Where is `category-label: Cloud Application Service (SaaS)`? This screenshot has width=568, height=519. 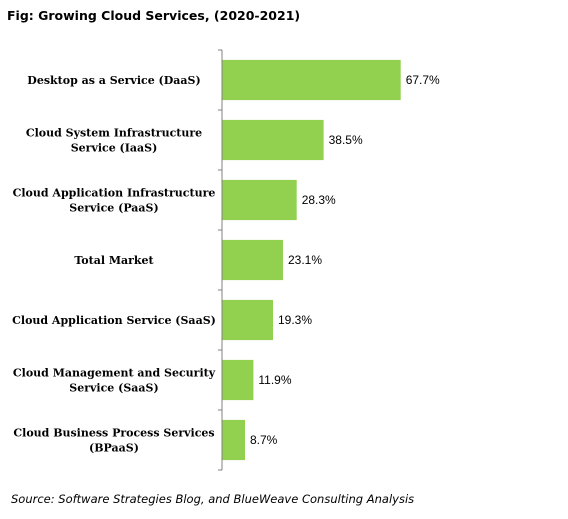
category-label: Cloud Application Service (SaaS) is located at coordinates (114, 320).